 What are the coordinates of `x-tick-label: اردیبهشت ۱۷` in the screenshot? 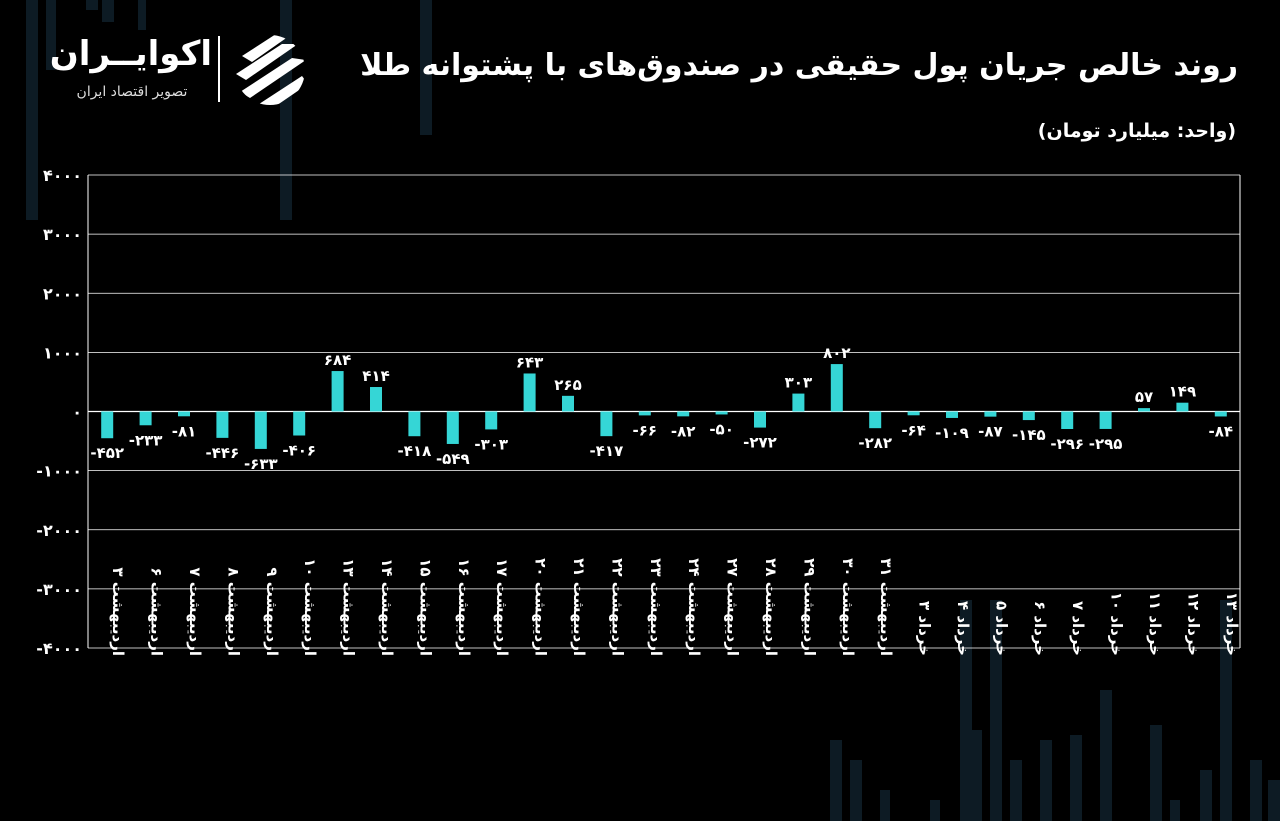 It's located at (502, 607).